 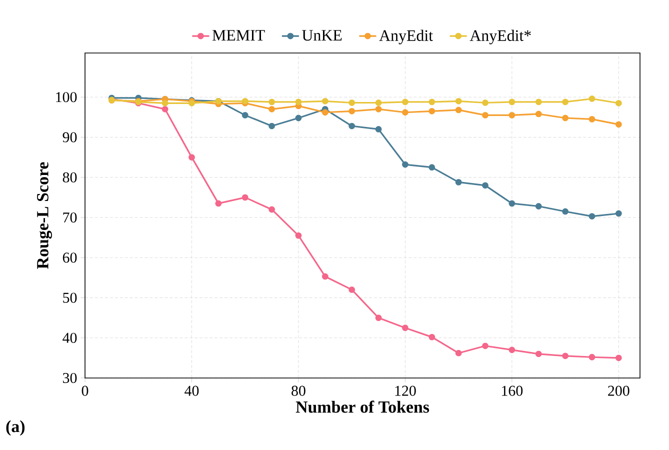 I want to click on y-tick-label: 40, so click(x=69, y=337).